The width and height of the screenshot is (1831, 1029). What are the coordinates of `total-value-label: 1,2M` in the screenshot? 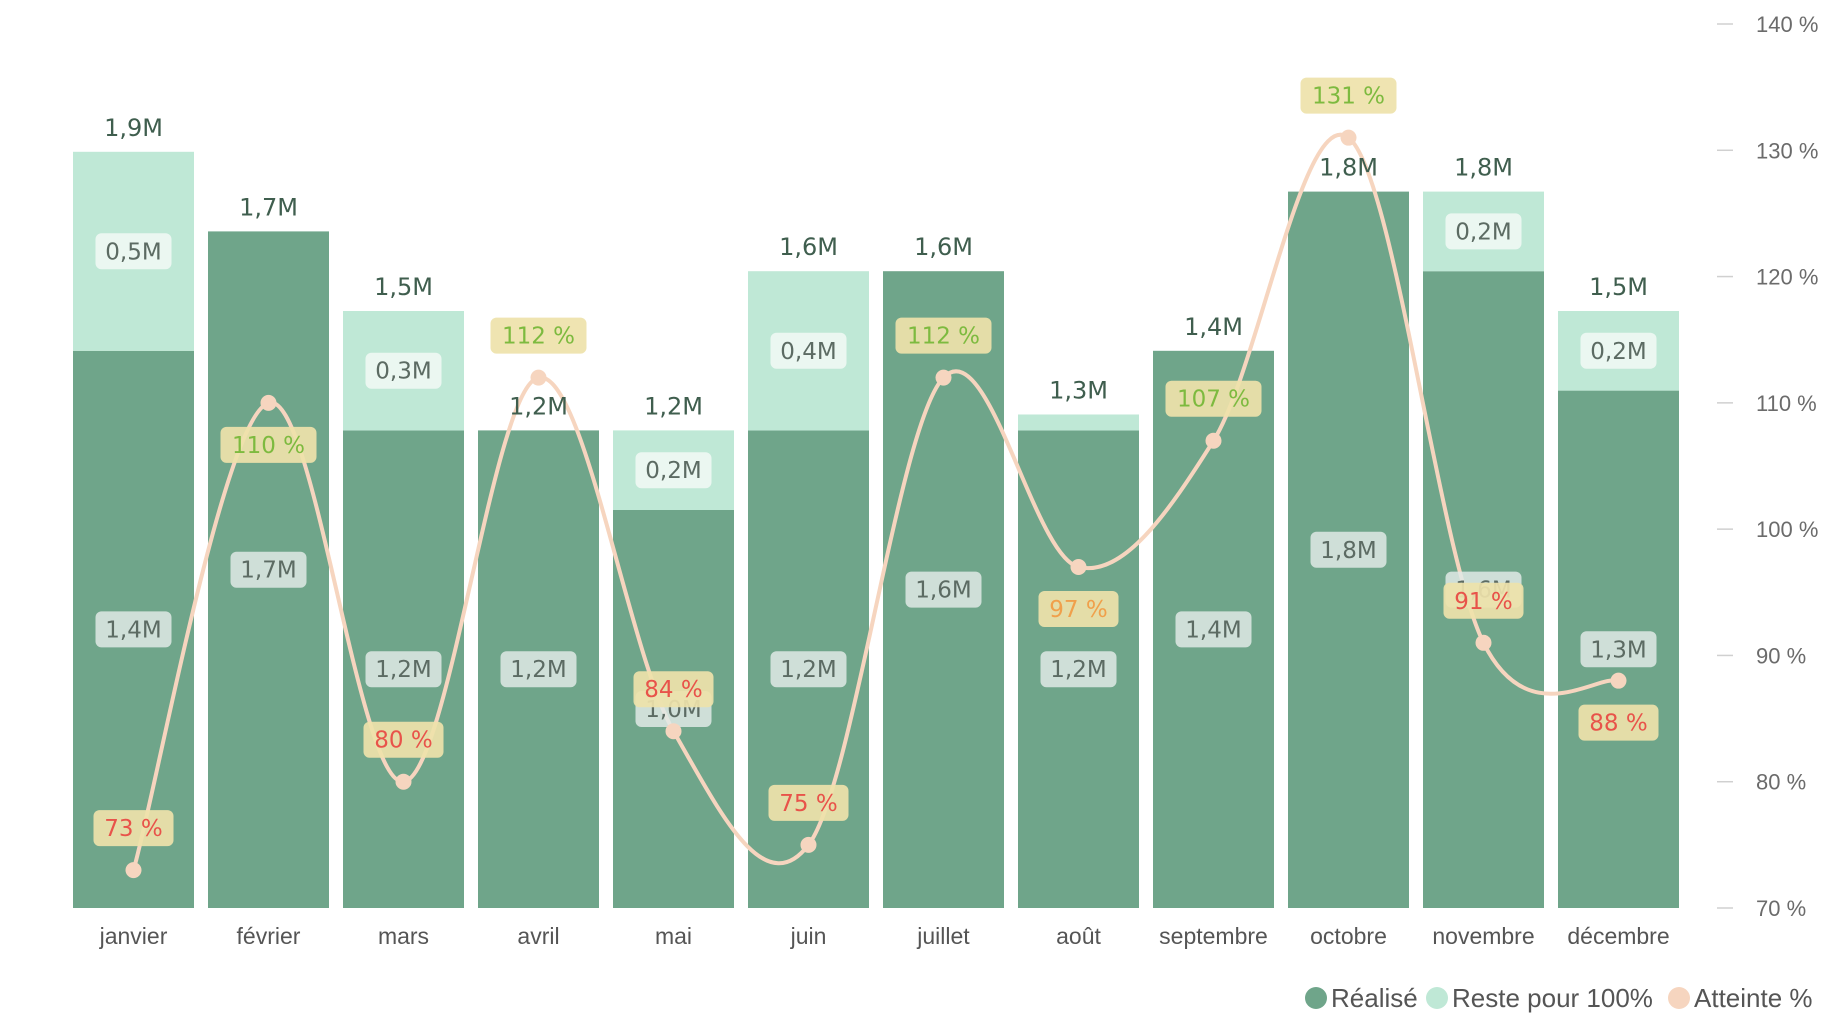 It's located at (673, 406).